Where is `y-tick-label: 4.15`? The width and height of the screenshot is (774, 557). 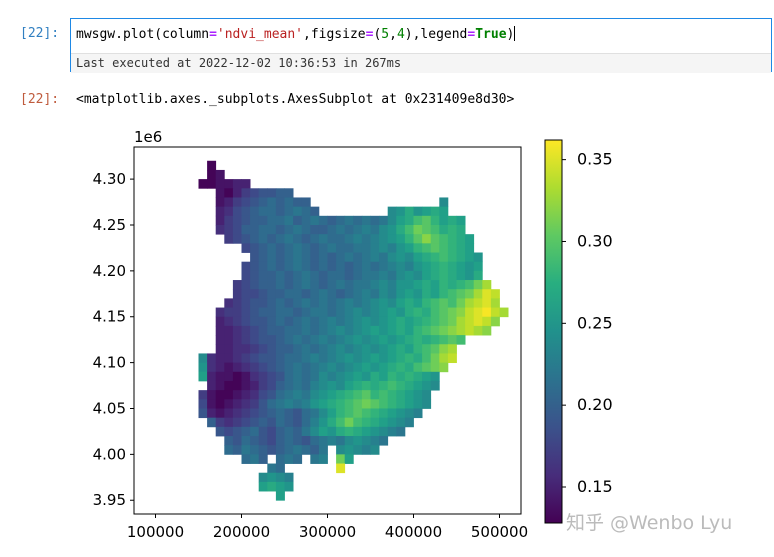
y-tick-label: 4.15 is located at coordinates (109, 317).